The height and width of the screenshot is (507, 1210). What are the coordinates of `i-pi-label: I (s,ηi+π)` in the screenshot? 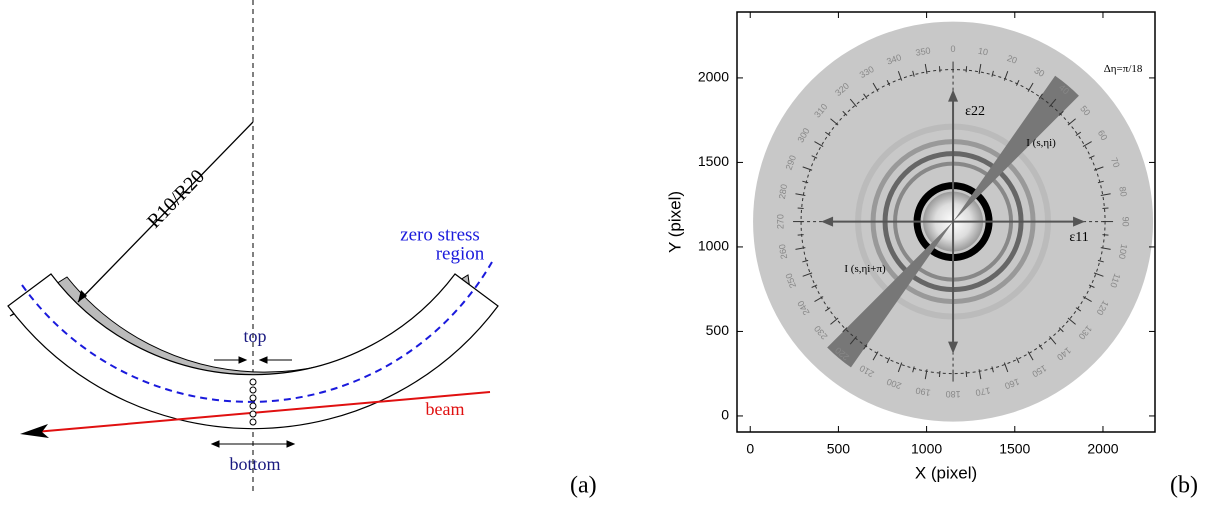 It's located at (865, 269).